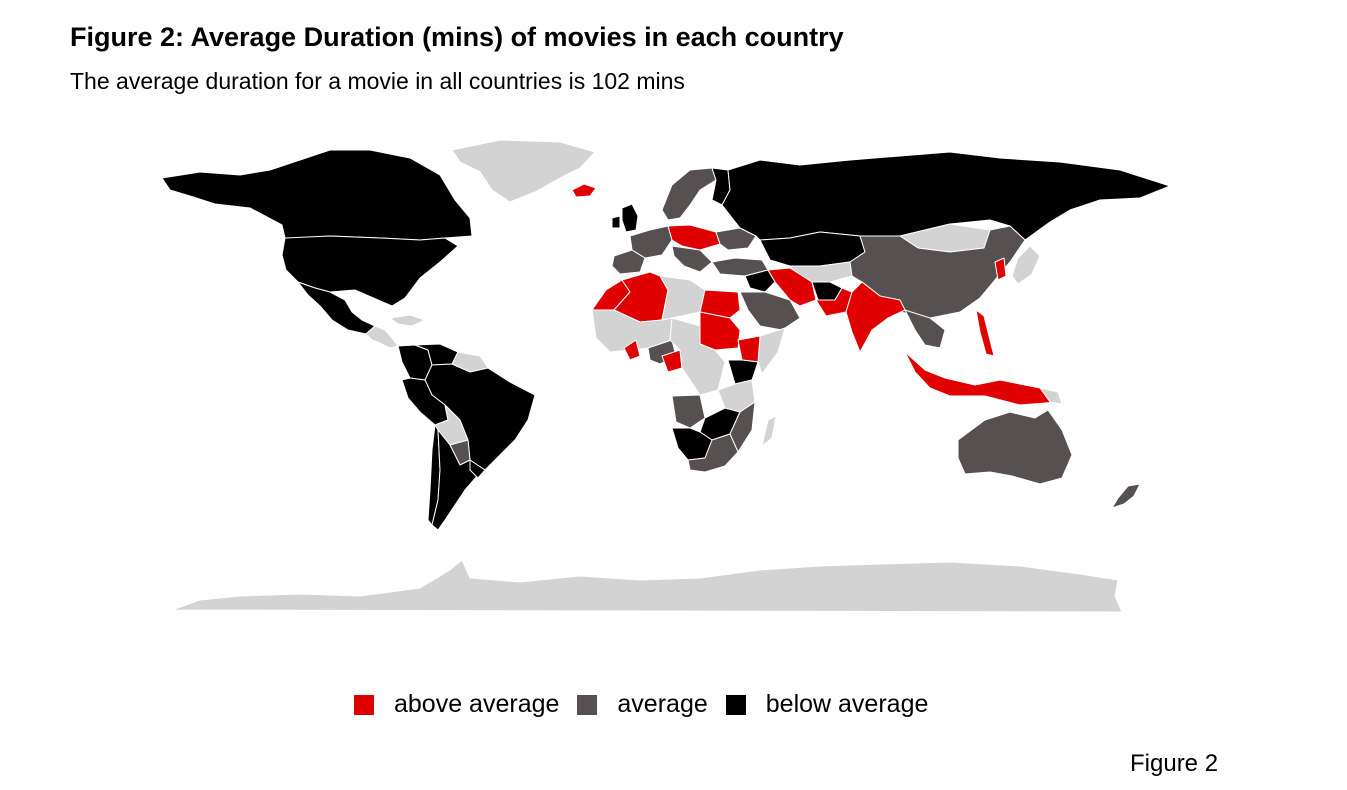 The image size is (1347, 790). I want to click on legend-label-average: average, so click(662, 704).